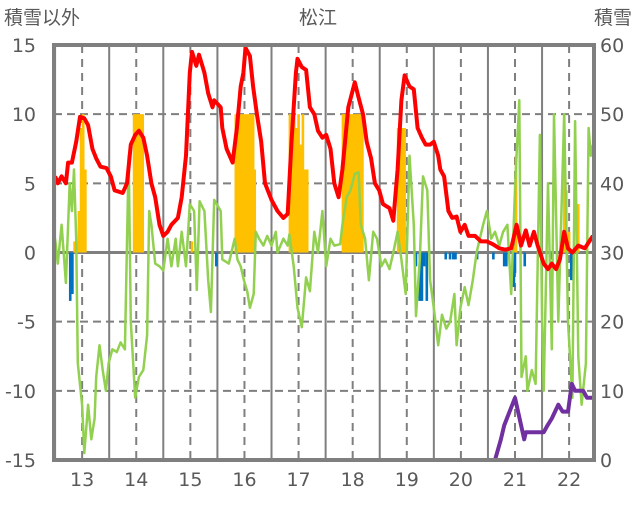 Image resolution: width=636 pixels, height=505 pixels. Describe the element at coordinates (42, 18) in the screenshot. I see `y-axis-label-left: 積雪以外` at that location.